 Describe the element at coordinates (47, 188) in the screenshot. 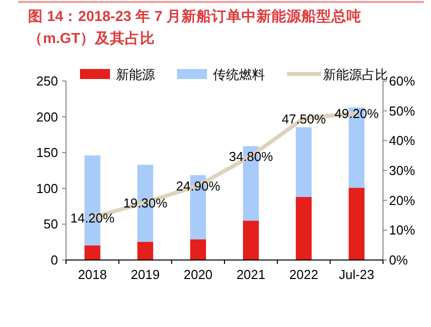

I see `y-tick-label: 100` at that location.